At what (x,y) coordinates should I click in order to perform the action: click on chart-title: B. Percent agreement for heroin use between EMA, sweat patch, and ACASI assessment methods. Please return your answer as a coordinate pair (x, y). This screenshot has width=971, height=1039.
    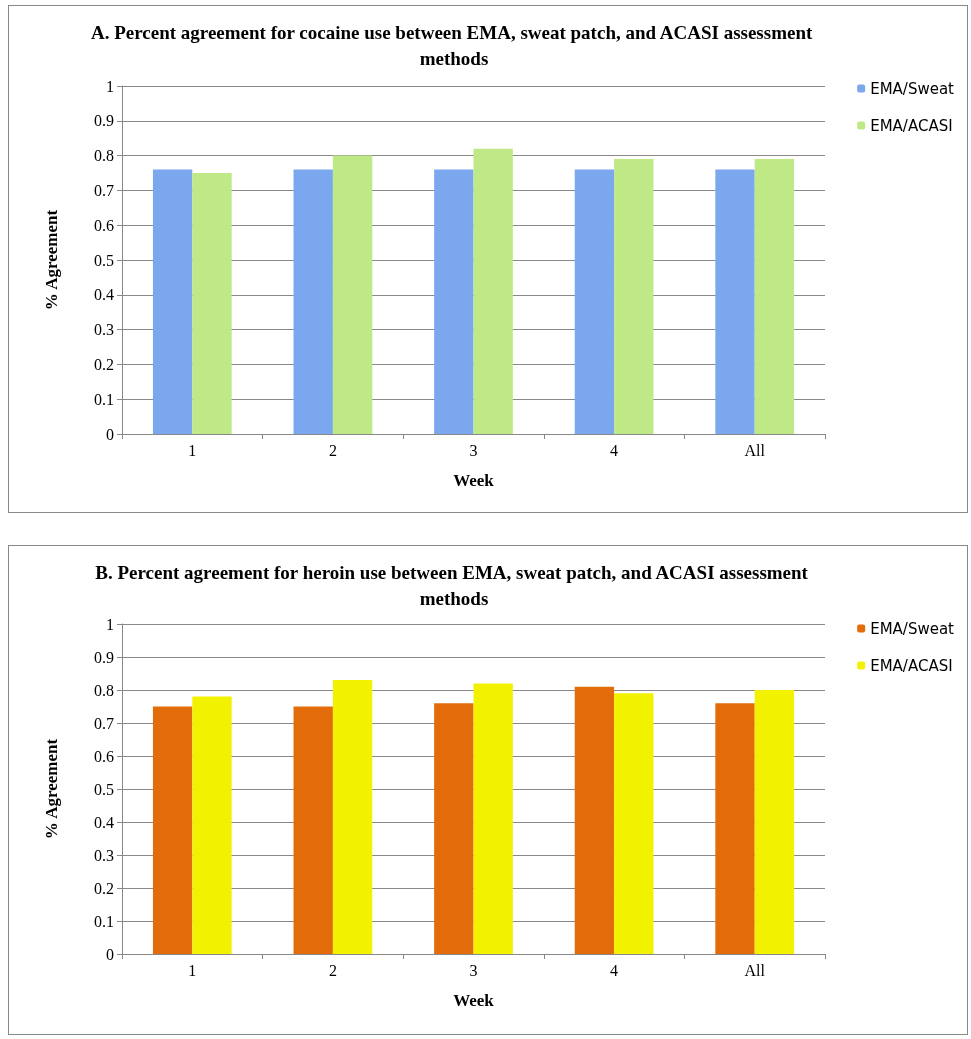
    Looking at the image, I should click on (454, 585).